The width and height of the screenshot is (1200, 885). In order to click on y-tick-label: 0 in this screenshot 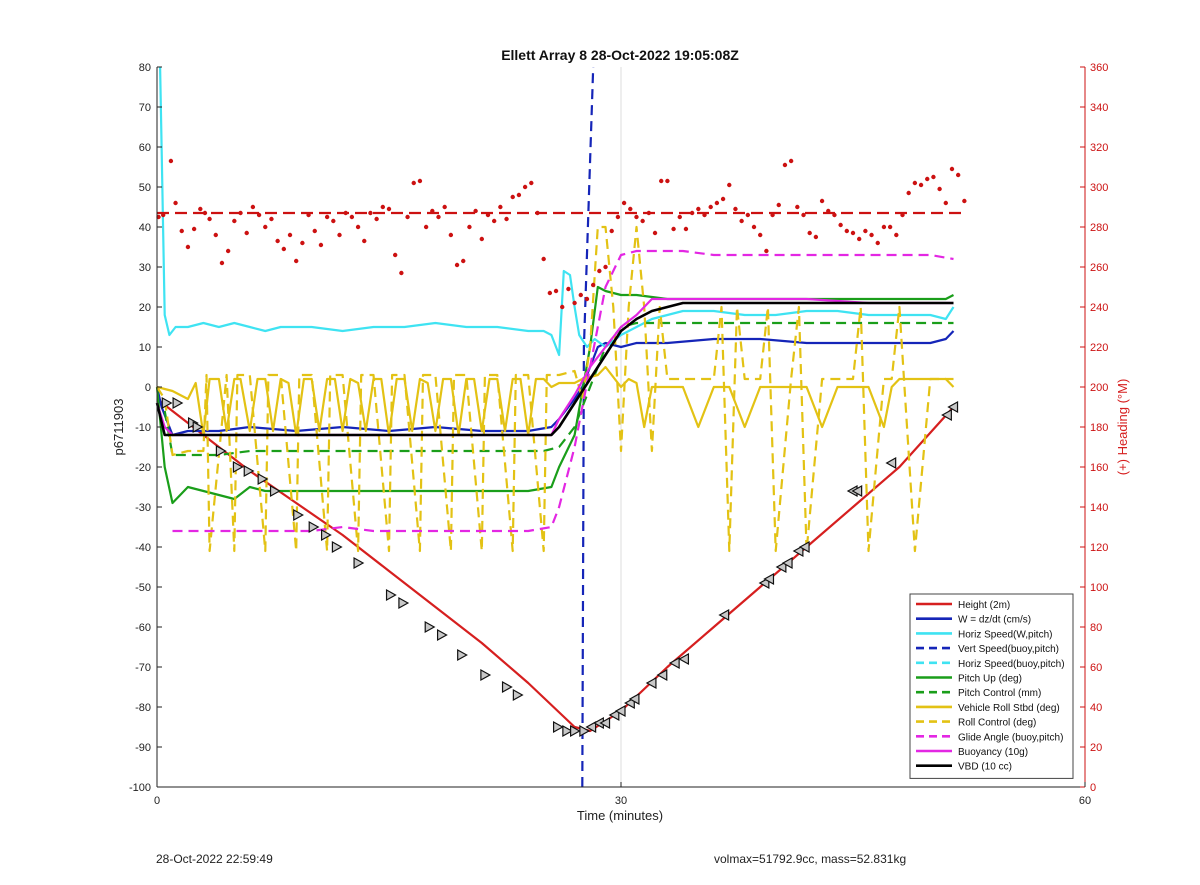, I will do `click(148, 388)`.